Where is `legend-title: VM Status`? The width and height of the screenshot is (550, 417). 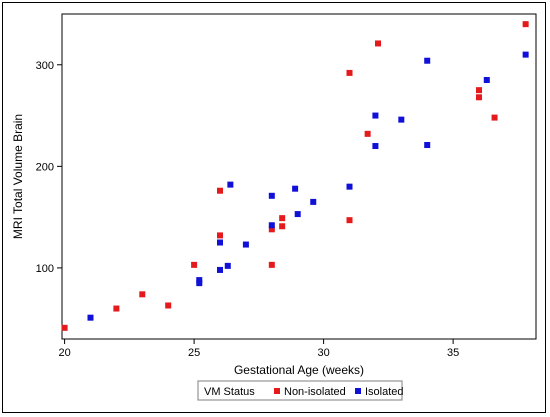
legend-title: VM Status is located at coordinates (229, 392).